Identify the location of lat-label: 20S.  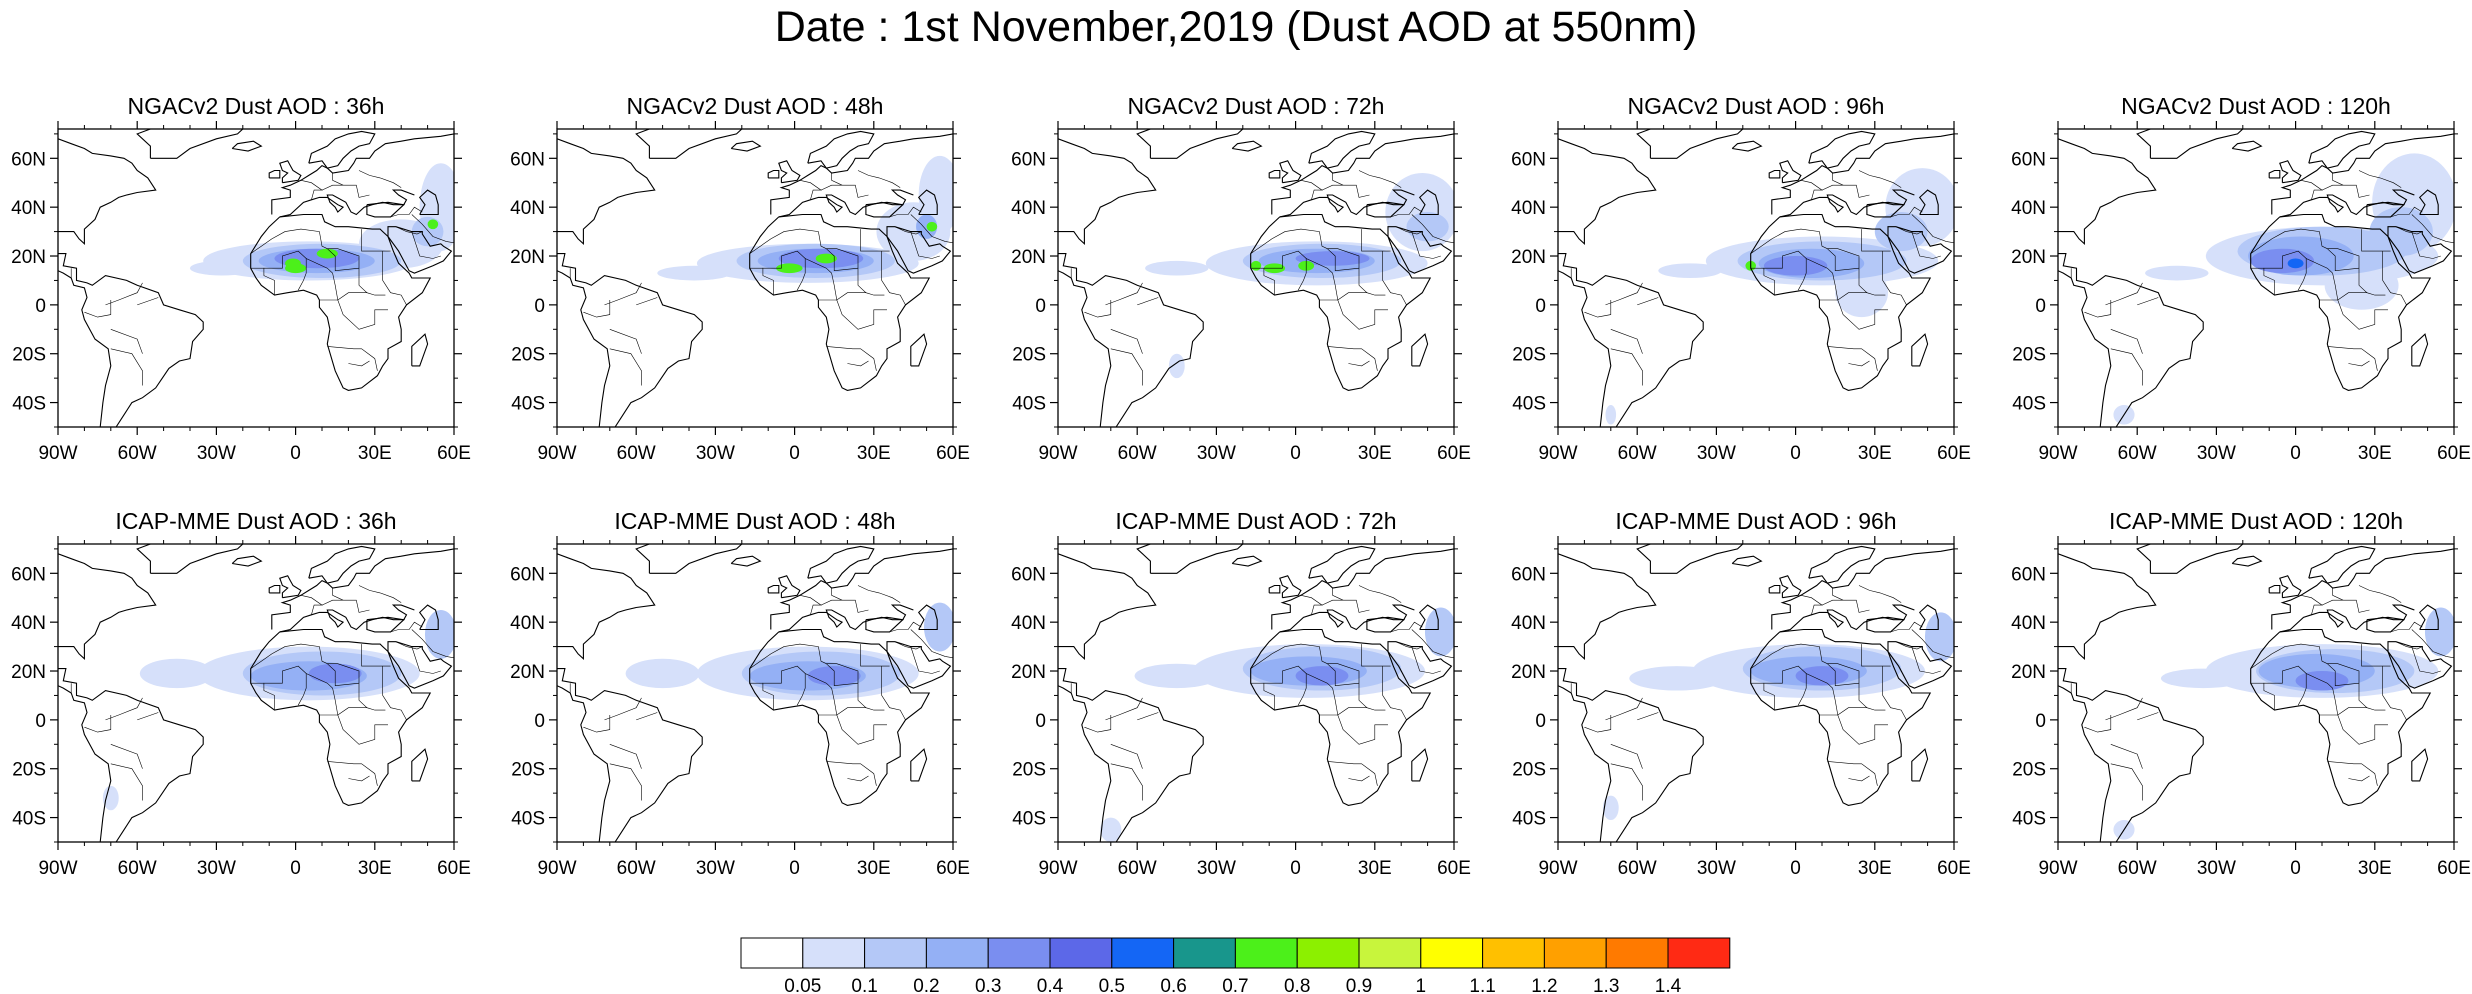
(29, 770).